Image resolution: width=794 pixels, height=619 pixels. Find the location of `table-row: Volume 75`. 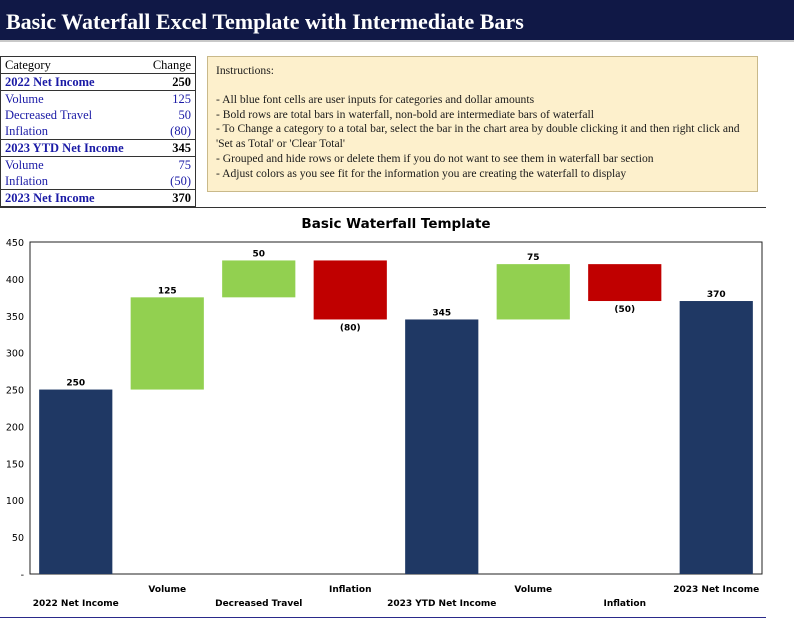

table-row: Volume 75 is located at coordinates (98, 165).